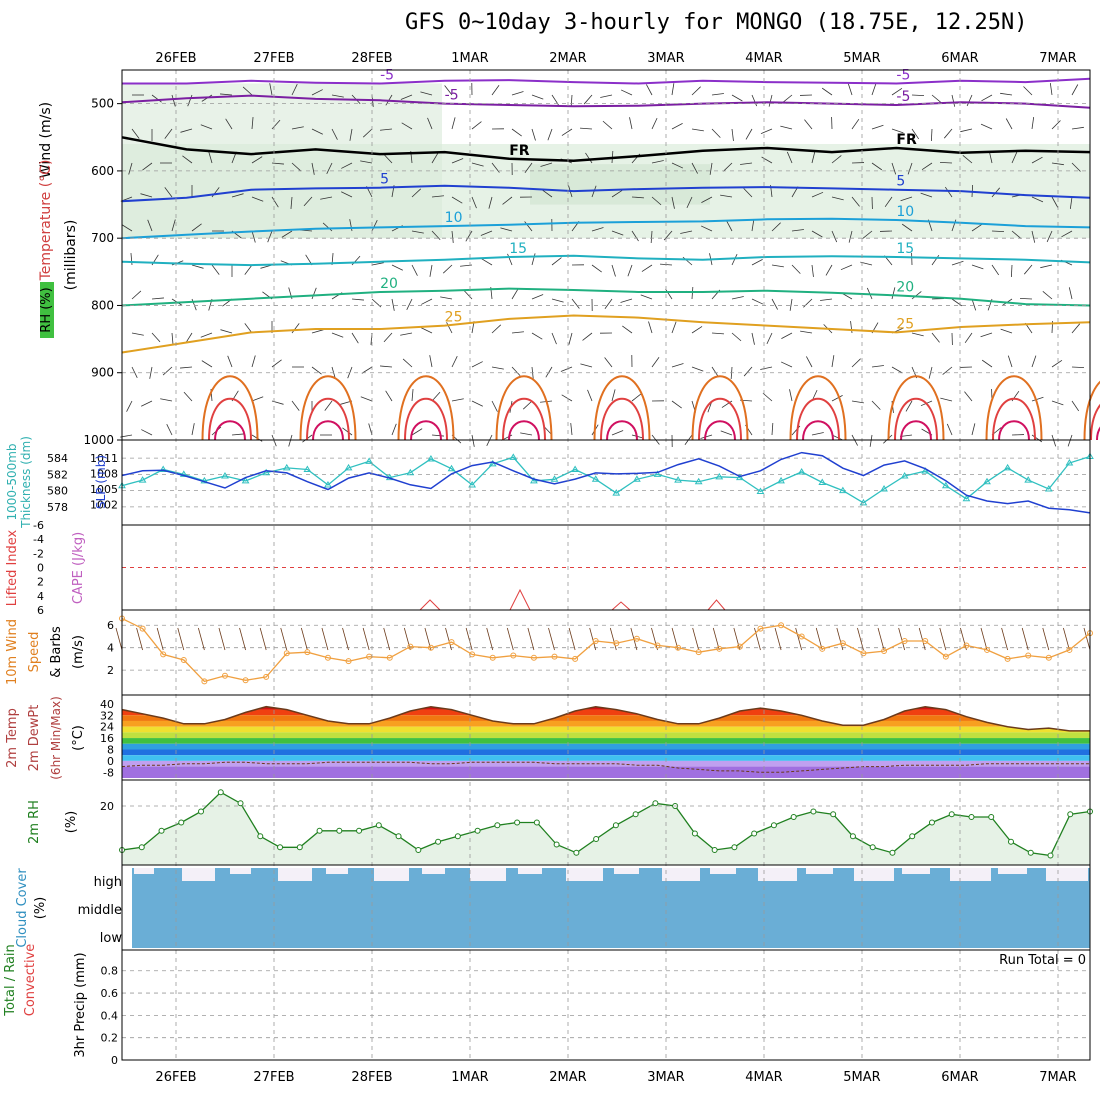 Image resolution: width=1100 pixels, height=1100 pixels. I want to click on y-axis-label-thickness-unit: Thickness (dm), so click(26, 482).